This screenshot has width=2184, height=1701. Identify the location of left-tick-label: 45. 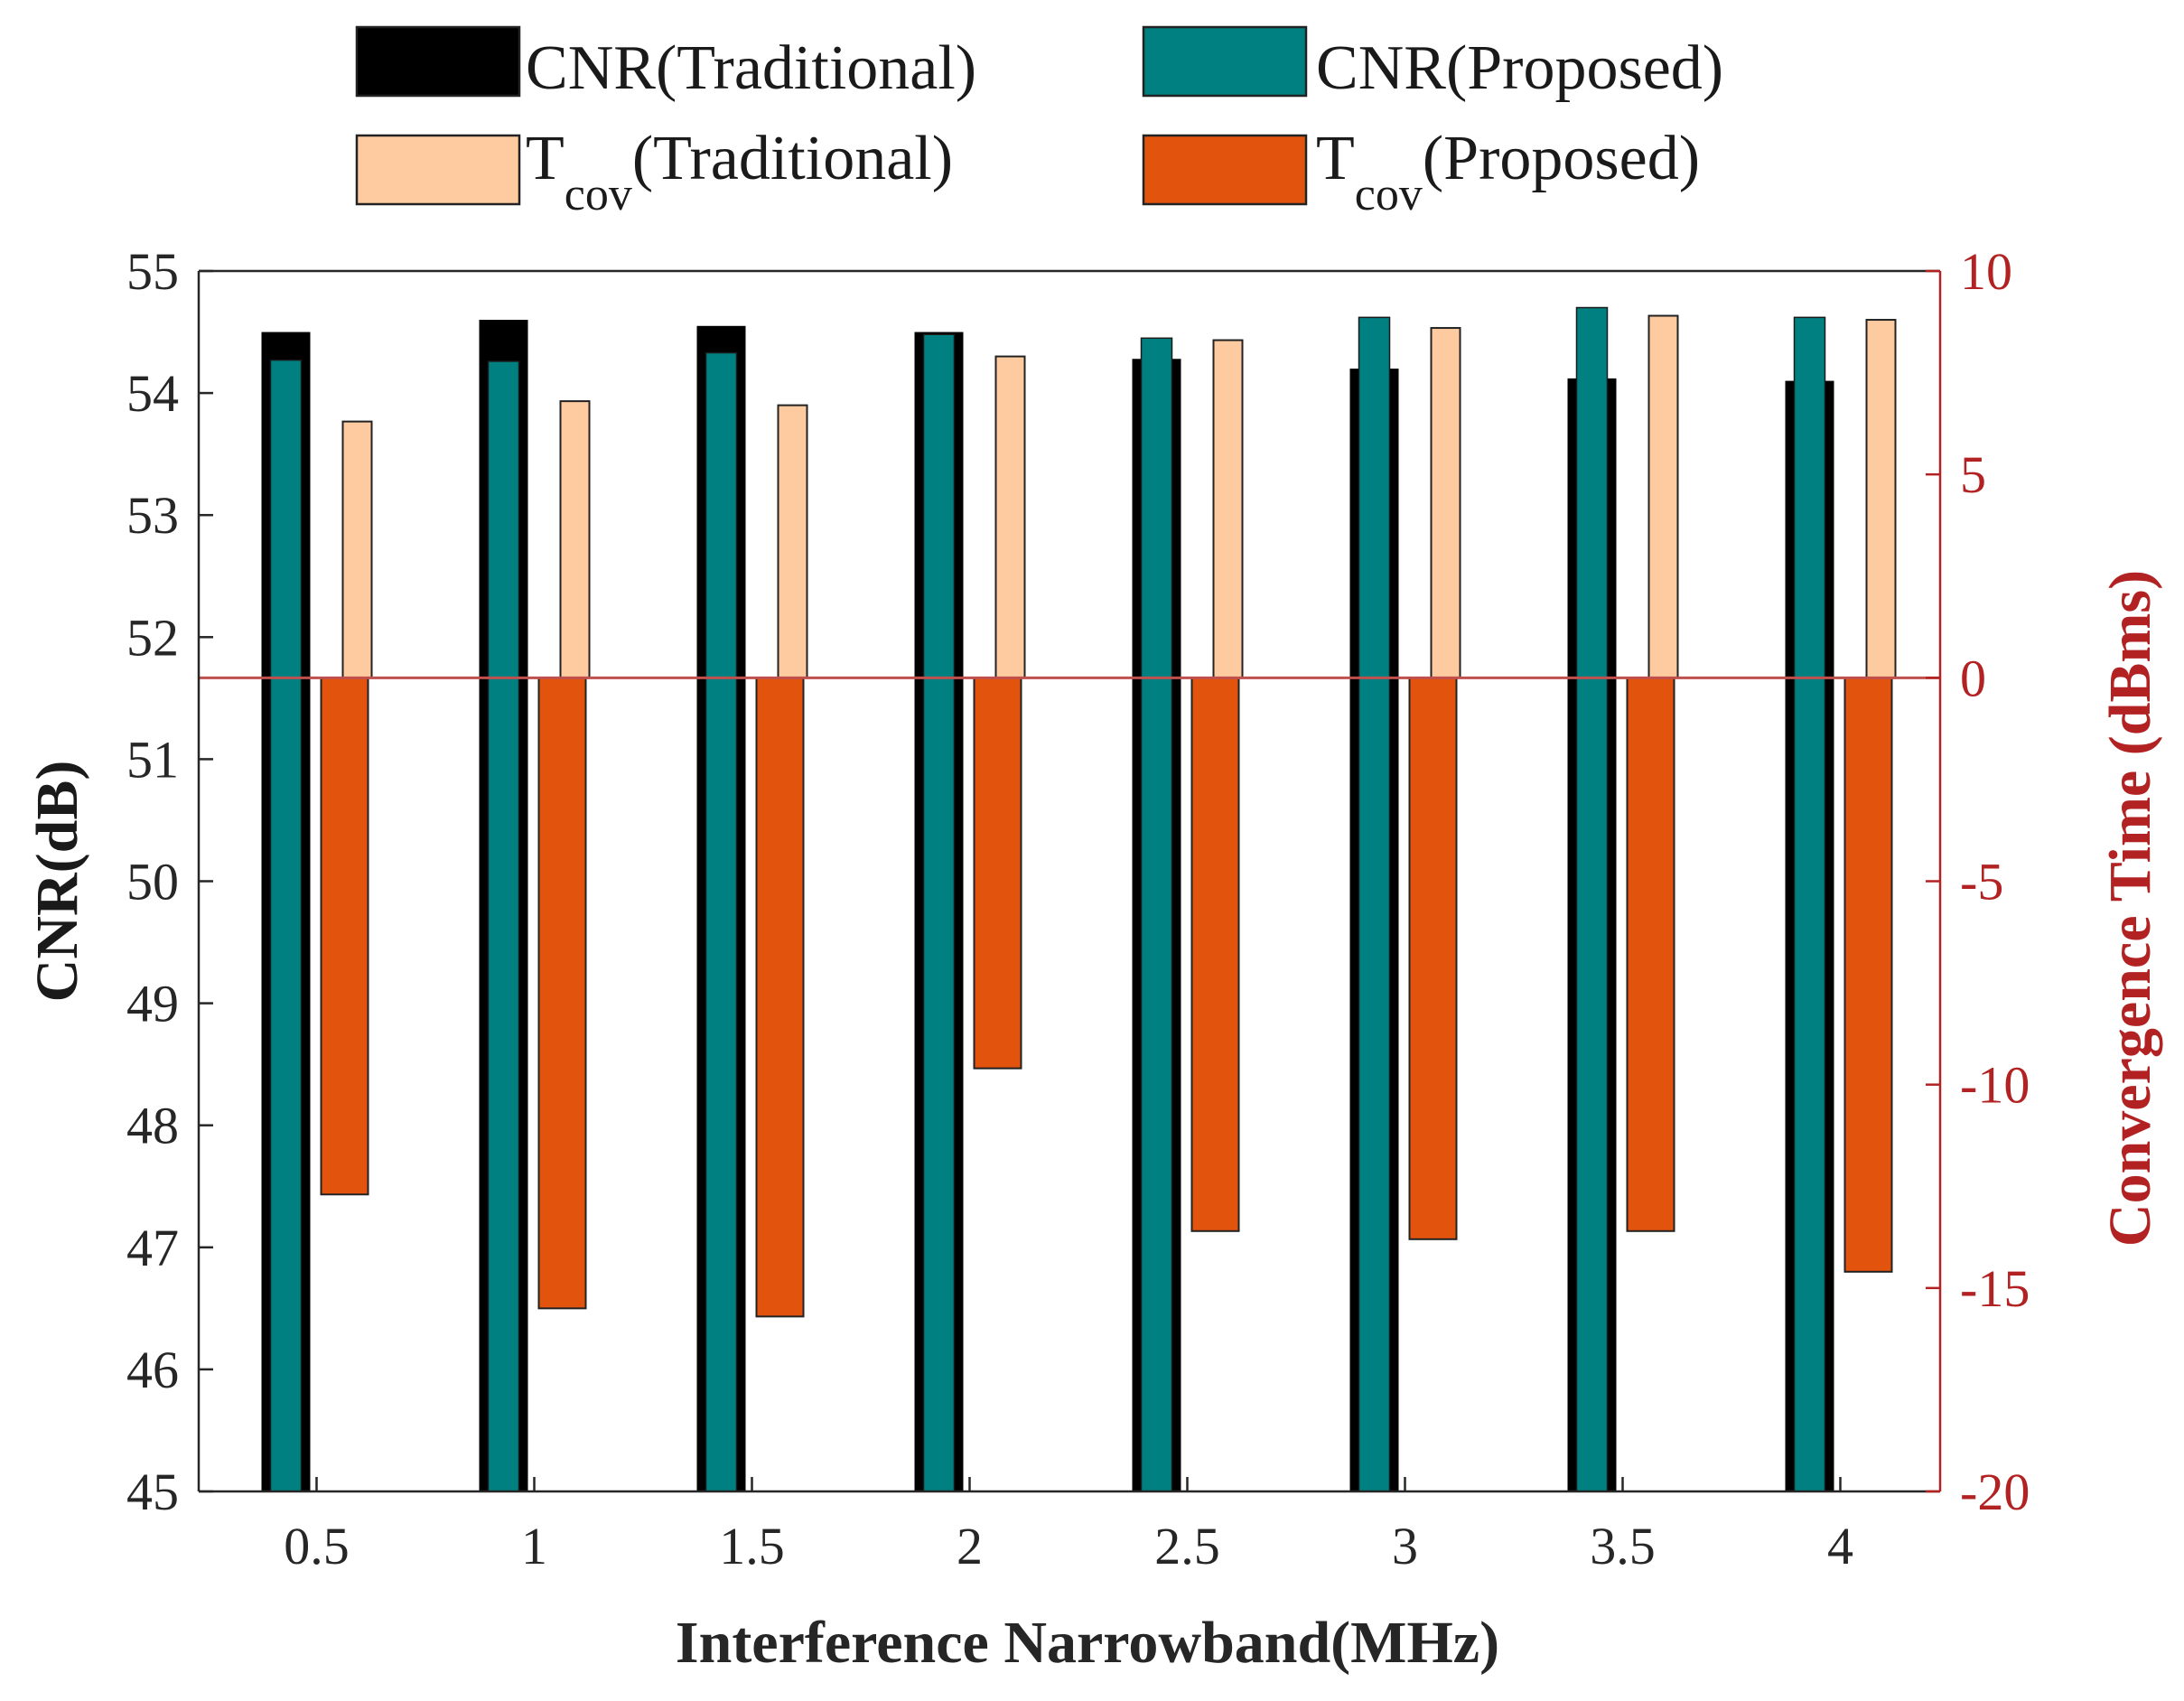
(152, 1492).